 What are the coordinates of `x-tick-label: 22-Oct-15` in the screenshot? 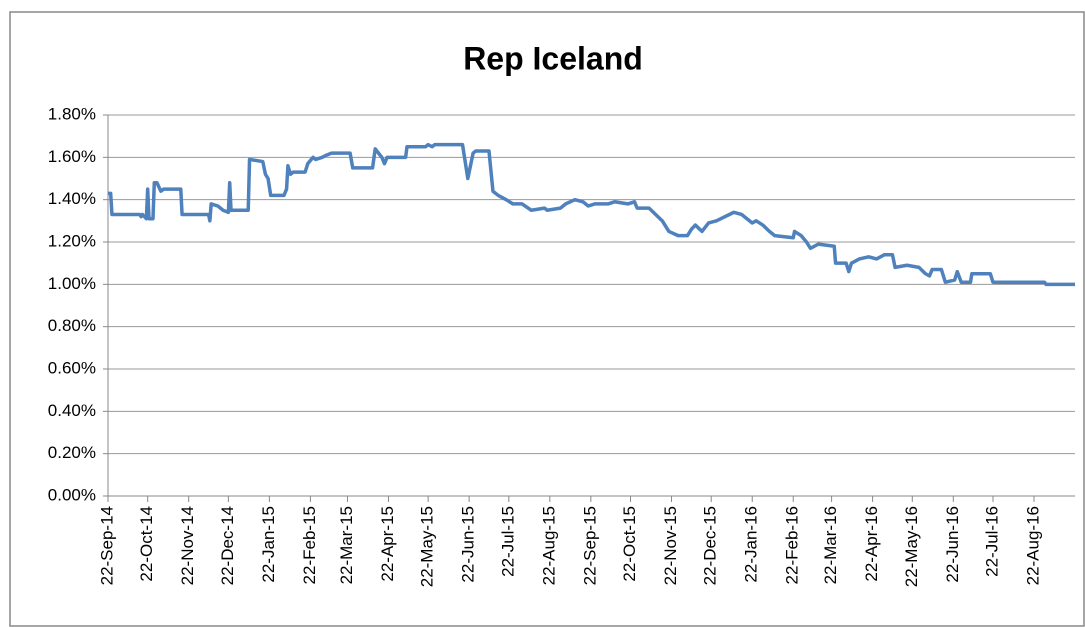 It's located at (629, 544).